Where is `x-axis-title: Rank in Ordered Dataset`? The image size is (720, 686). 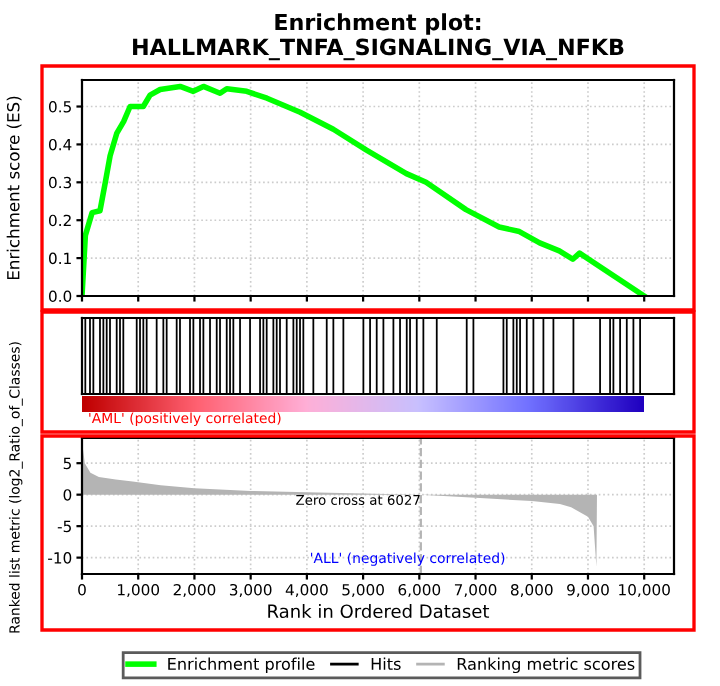 x-axis-title: Rank in Ordered Dataset is located at coordinates (379, 611).